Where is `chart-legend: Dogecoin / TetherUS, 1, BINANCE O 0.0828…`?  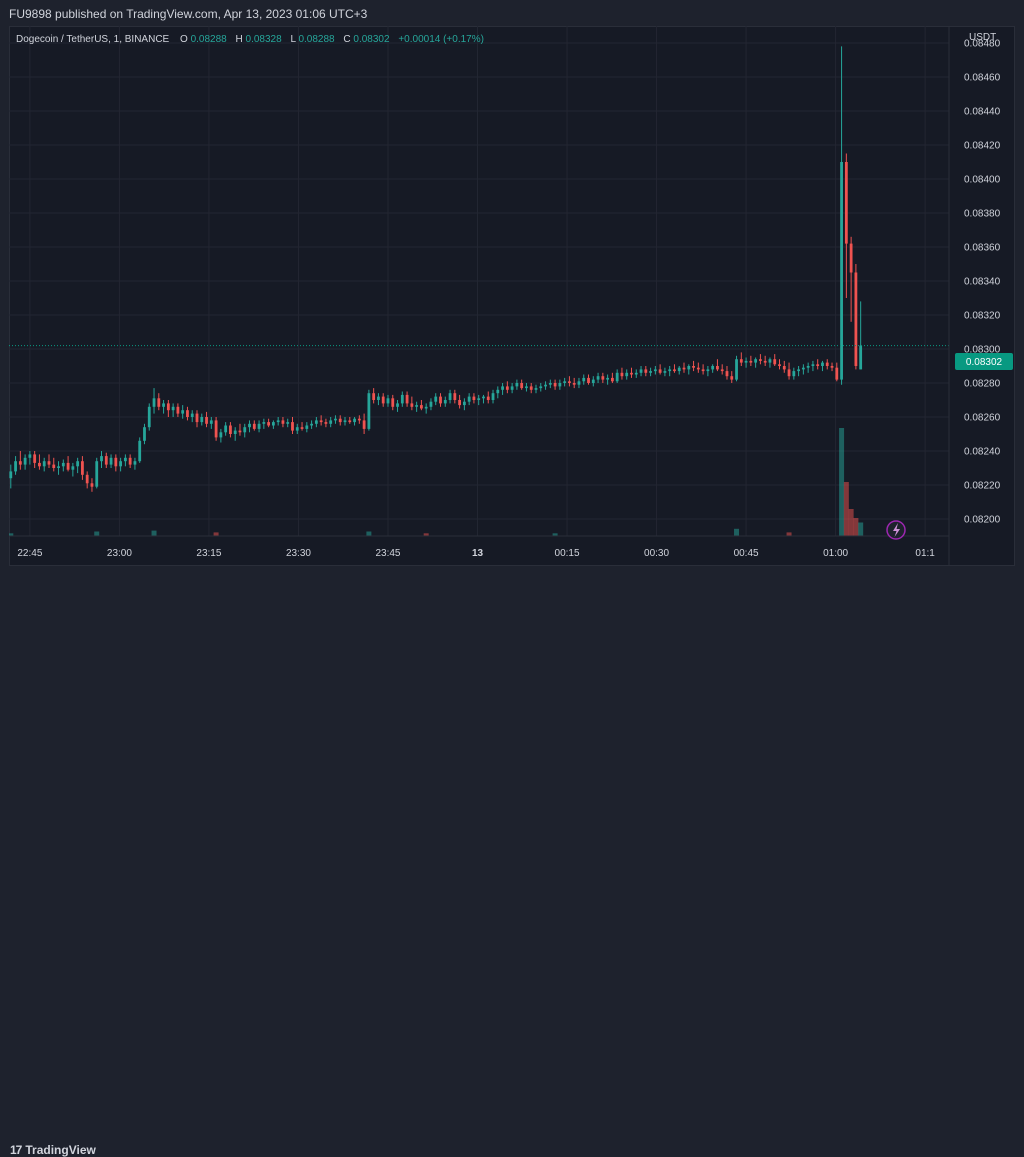
chart-legend: Dogecoin / TetherUS, 1, BINANCE O 0.0828… is located at coordinates (250, 39).